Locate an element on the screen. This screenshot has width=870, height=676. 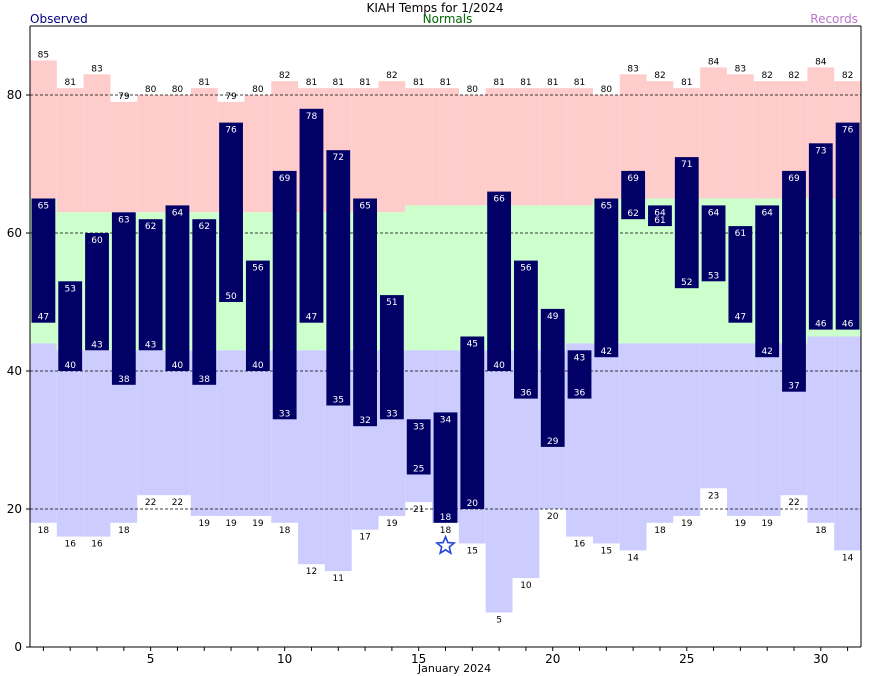
x-tick-label: 20 is located at coordinates (552, 659).